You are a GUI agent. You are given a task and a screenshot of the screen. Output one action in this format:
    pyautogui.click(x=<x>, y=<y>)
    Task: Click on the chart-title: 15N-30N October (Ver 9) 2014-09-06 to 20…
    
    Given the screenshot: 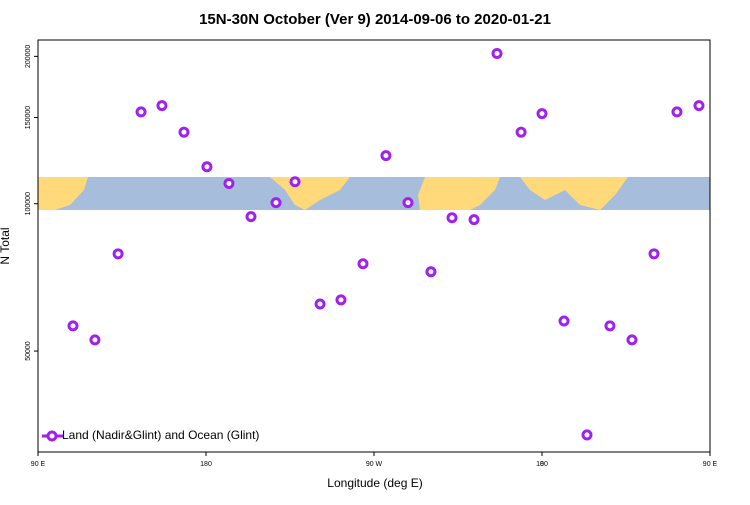 What is the action you would take?
    pyautogui.click(x=375, y=19)
    